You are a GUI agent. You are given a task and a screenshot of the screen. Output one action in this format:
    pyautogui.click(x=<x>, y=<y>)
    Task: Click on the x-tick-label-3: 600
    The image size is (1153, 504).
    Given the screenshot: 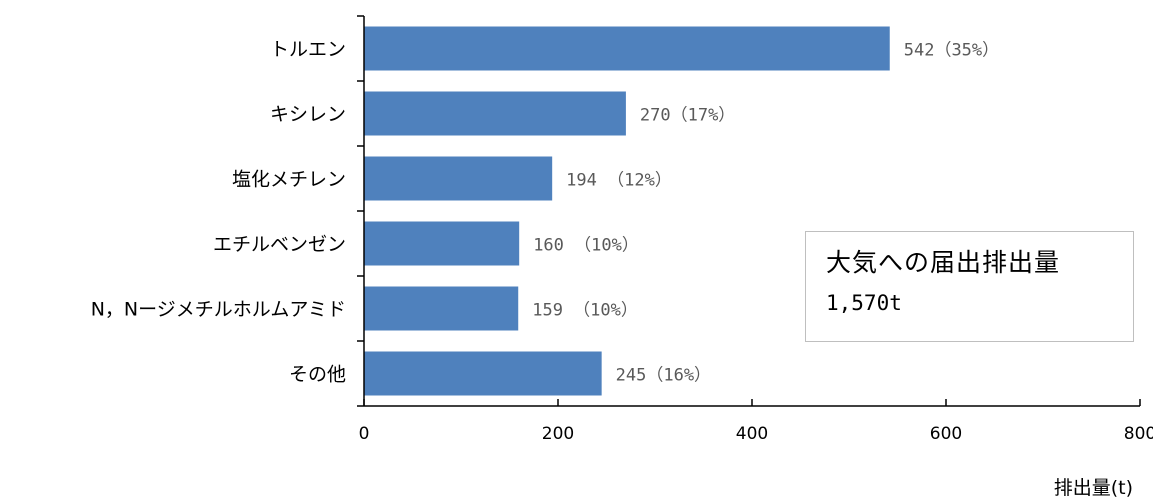 What is the action you would take?
    pyautogui.click(x=946, y=434)
    